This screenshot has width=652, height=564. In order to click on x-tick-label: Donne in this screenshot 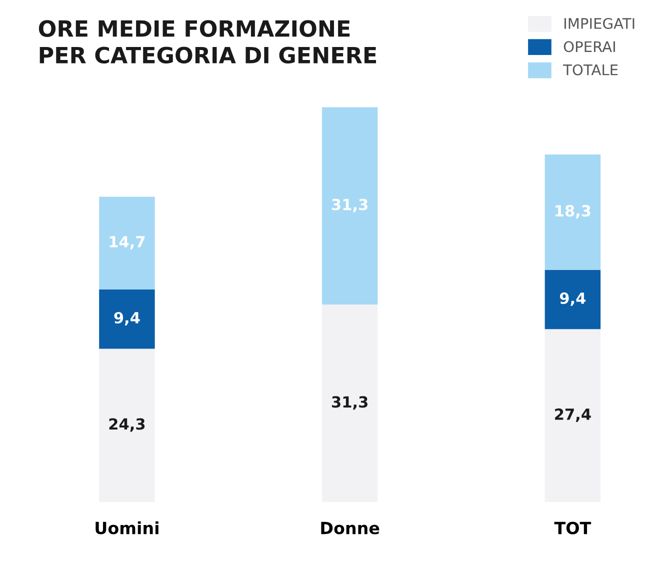, I will do `click(350, 528)`.